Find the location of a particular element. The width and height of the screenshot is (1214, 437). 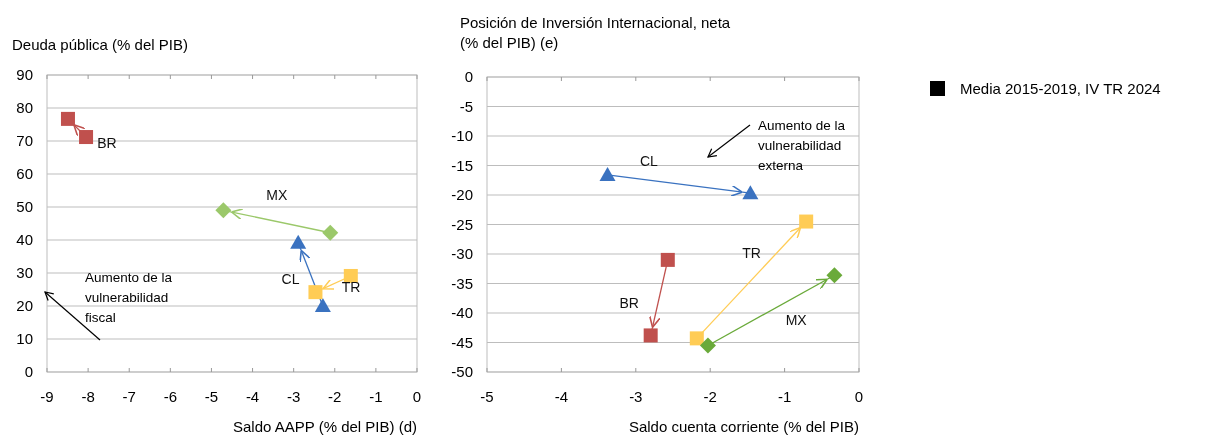

y-tick-label: 90 is located at coordinates (24, 74).